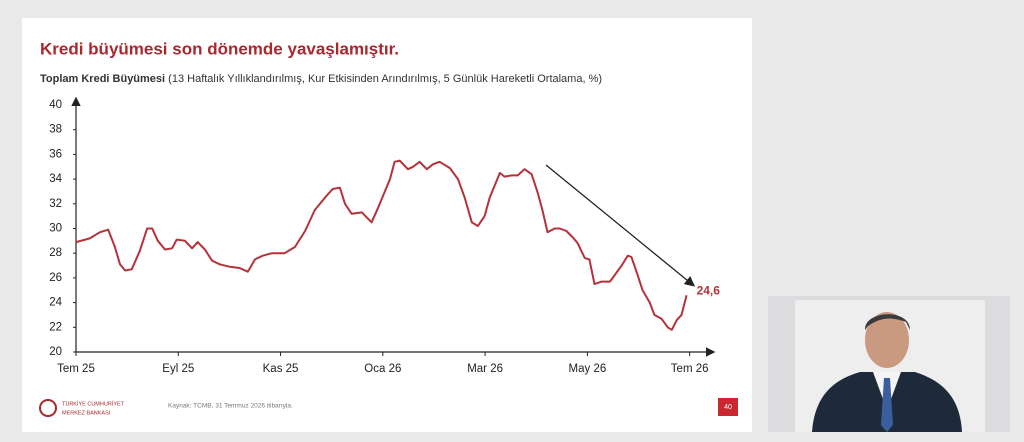 The height and width of the screenshot is (442, 1024). Describe the element at coordinates (709, 290) in the screenshot. I see `value-label: 24,6` at that location.